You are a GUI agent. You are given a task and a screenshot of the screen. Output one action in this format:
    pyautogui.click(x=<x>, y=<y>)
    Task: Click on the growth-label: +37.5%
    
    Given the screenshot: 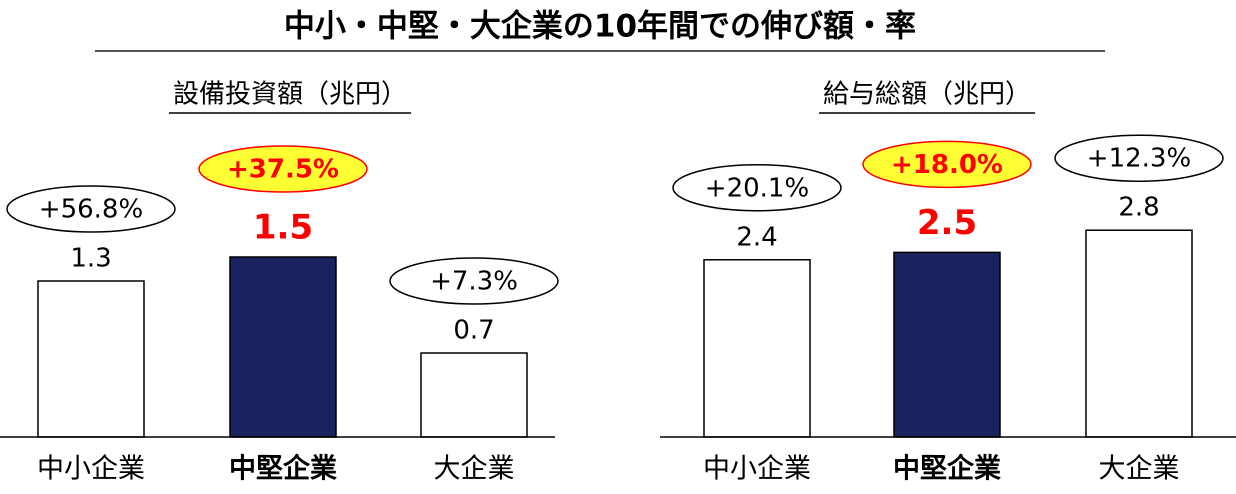 What is the action you would take?
    pyautogui.click(x=283, y=170)
    